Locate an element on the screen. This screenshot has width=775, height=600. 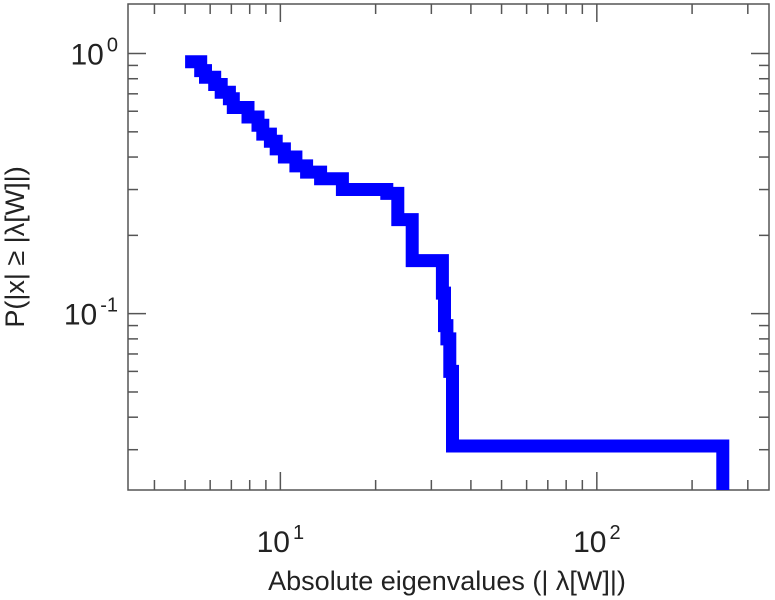
y-tick-label: 10 -1 is located at coordinates (91, 313).